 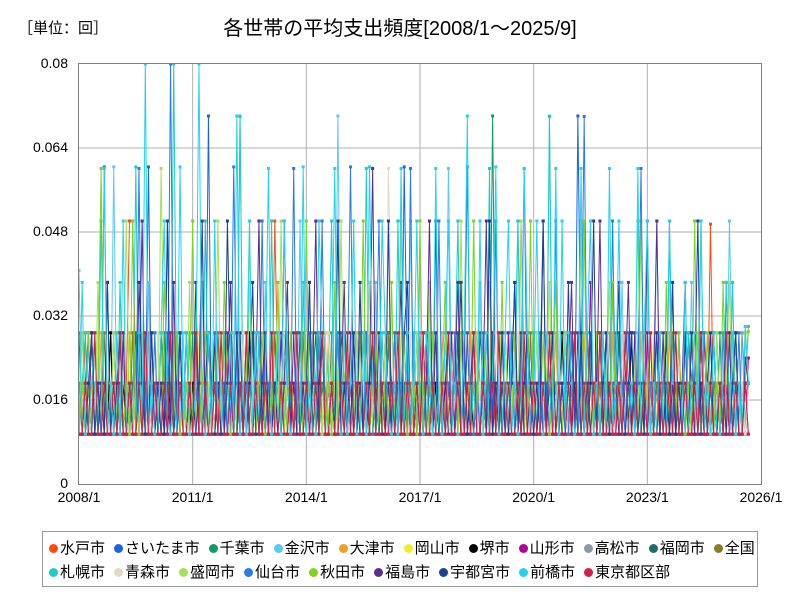 What do you see at coordinates (431, 548) in the screenshot?
I see `legend-item-岡山市: 岡山市` at bounding box center [431, 548].